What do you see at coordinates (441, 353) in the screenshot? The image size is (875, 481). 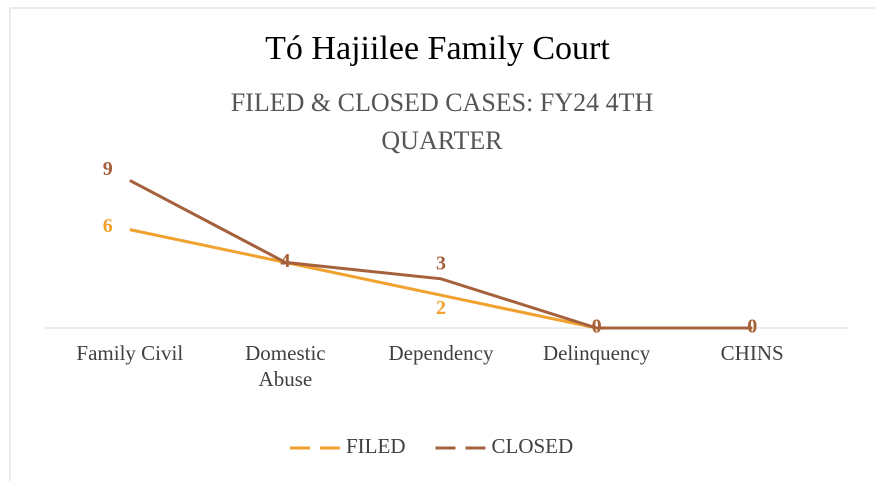 I see `x-tick-label: Dependency` at bounding box center [441, 353].